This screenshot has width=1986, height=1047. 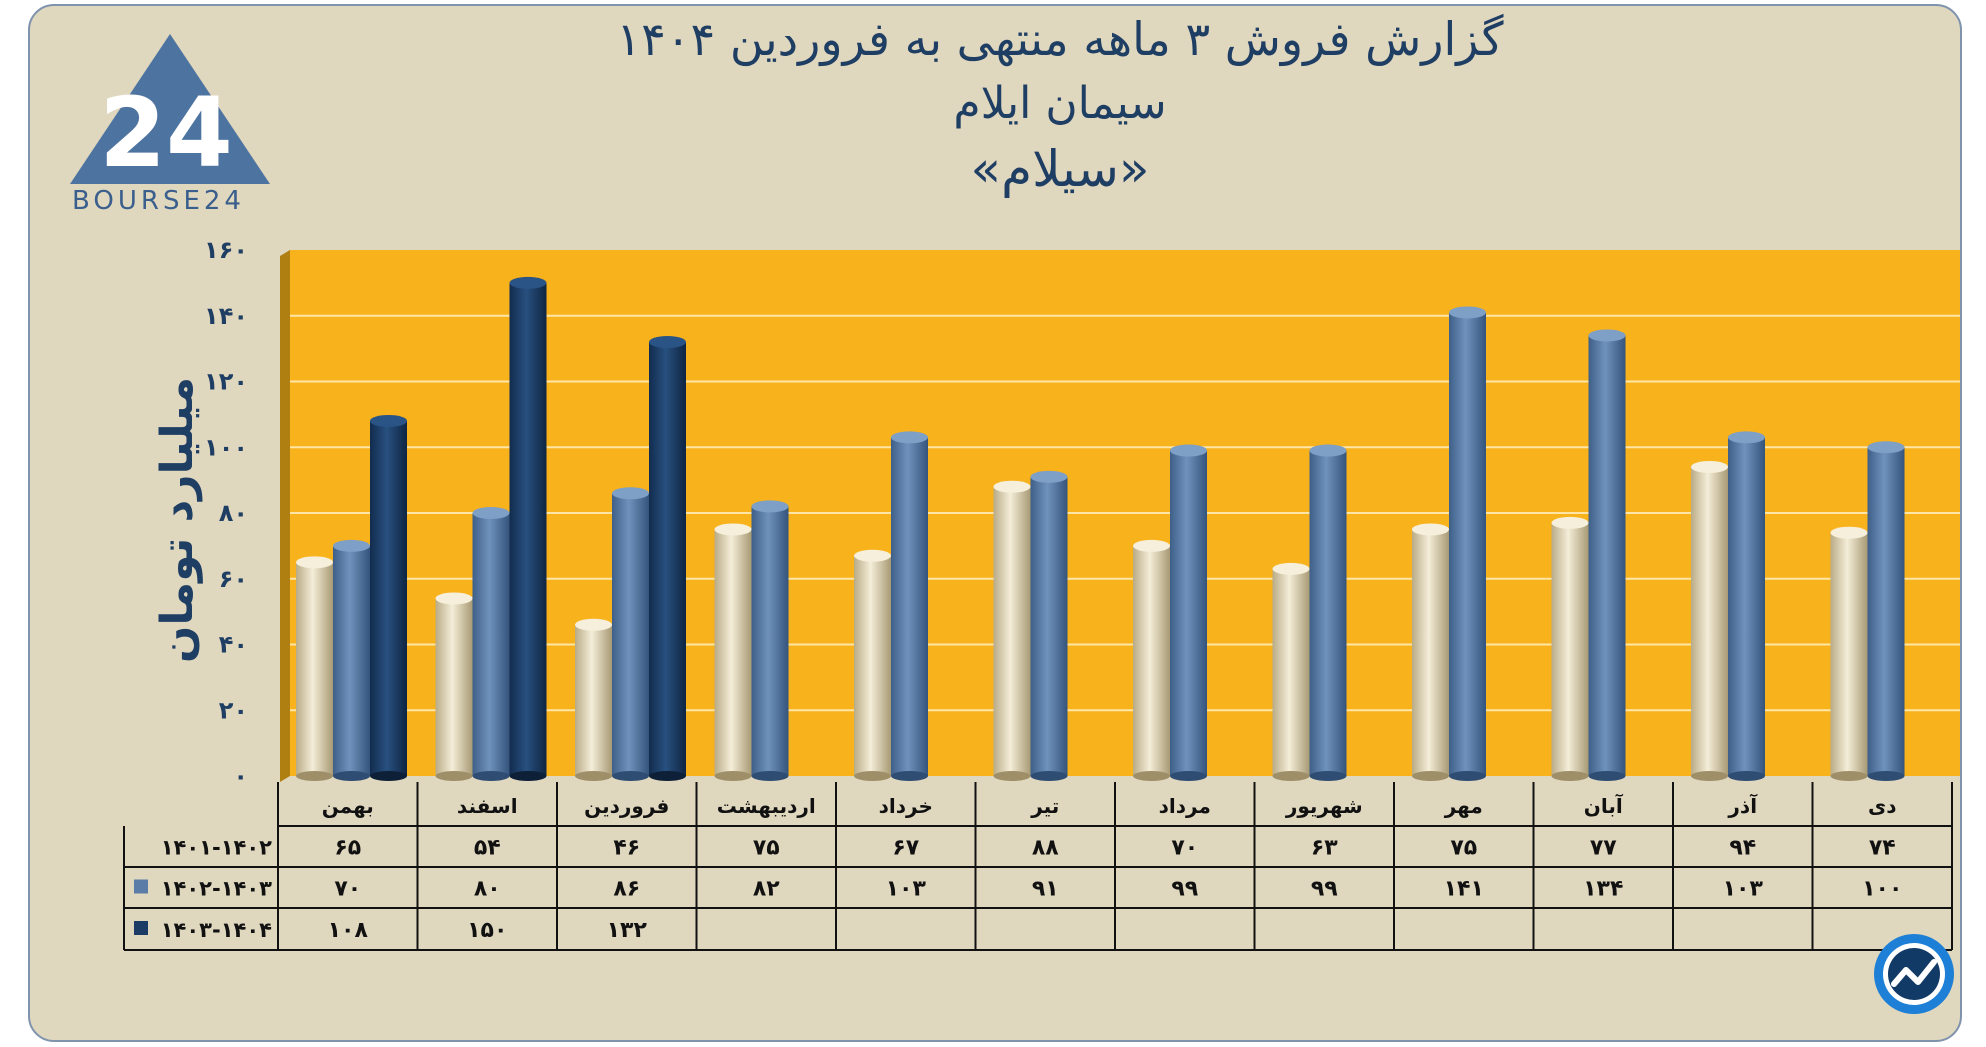 What do you see at coordinates (487, 930) in the screenshot?
I see `data-label: ۱۵۰` at bounding box center [487, 930].